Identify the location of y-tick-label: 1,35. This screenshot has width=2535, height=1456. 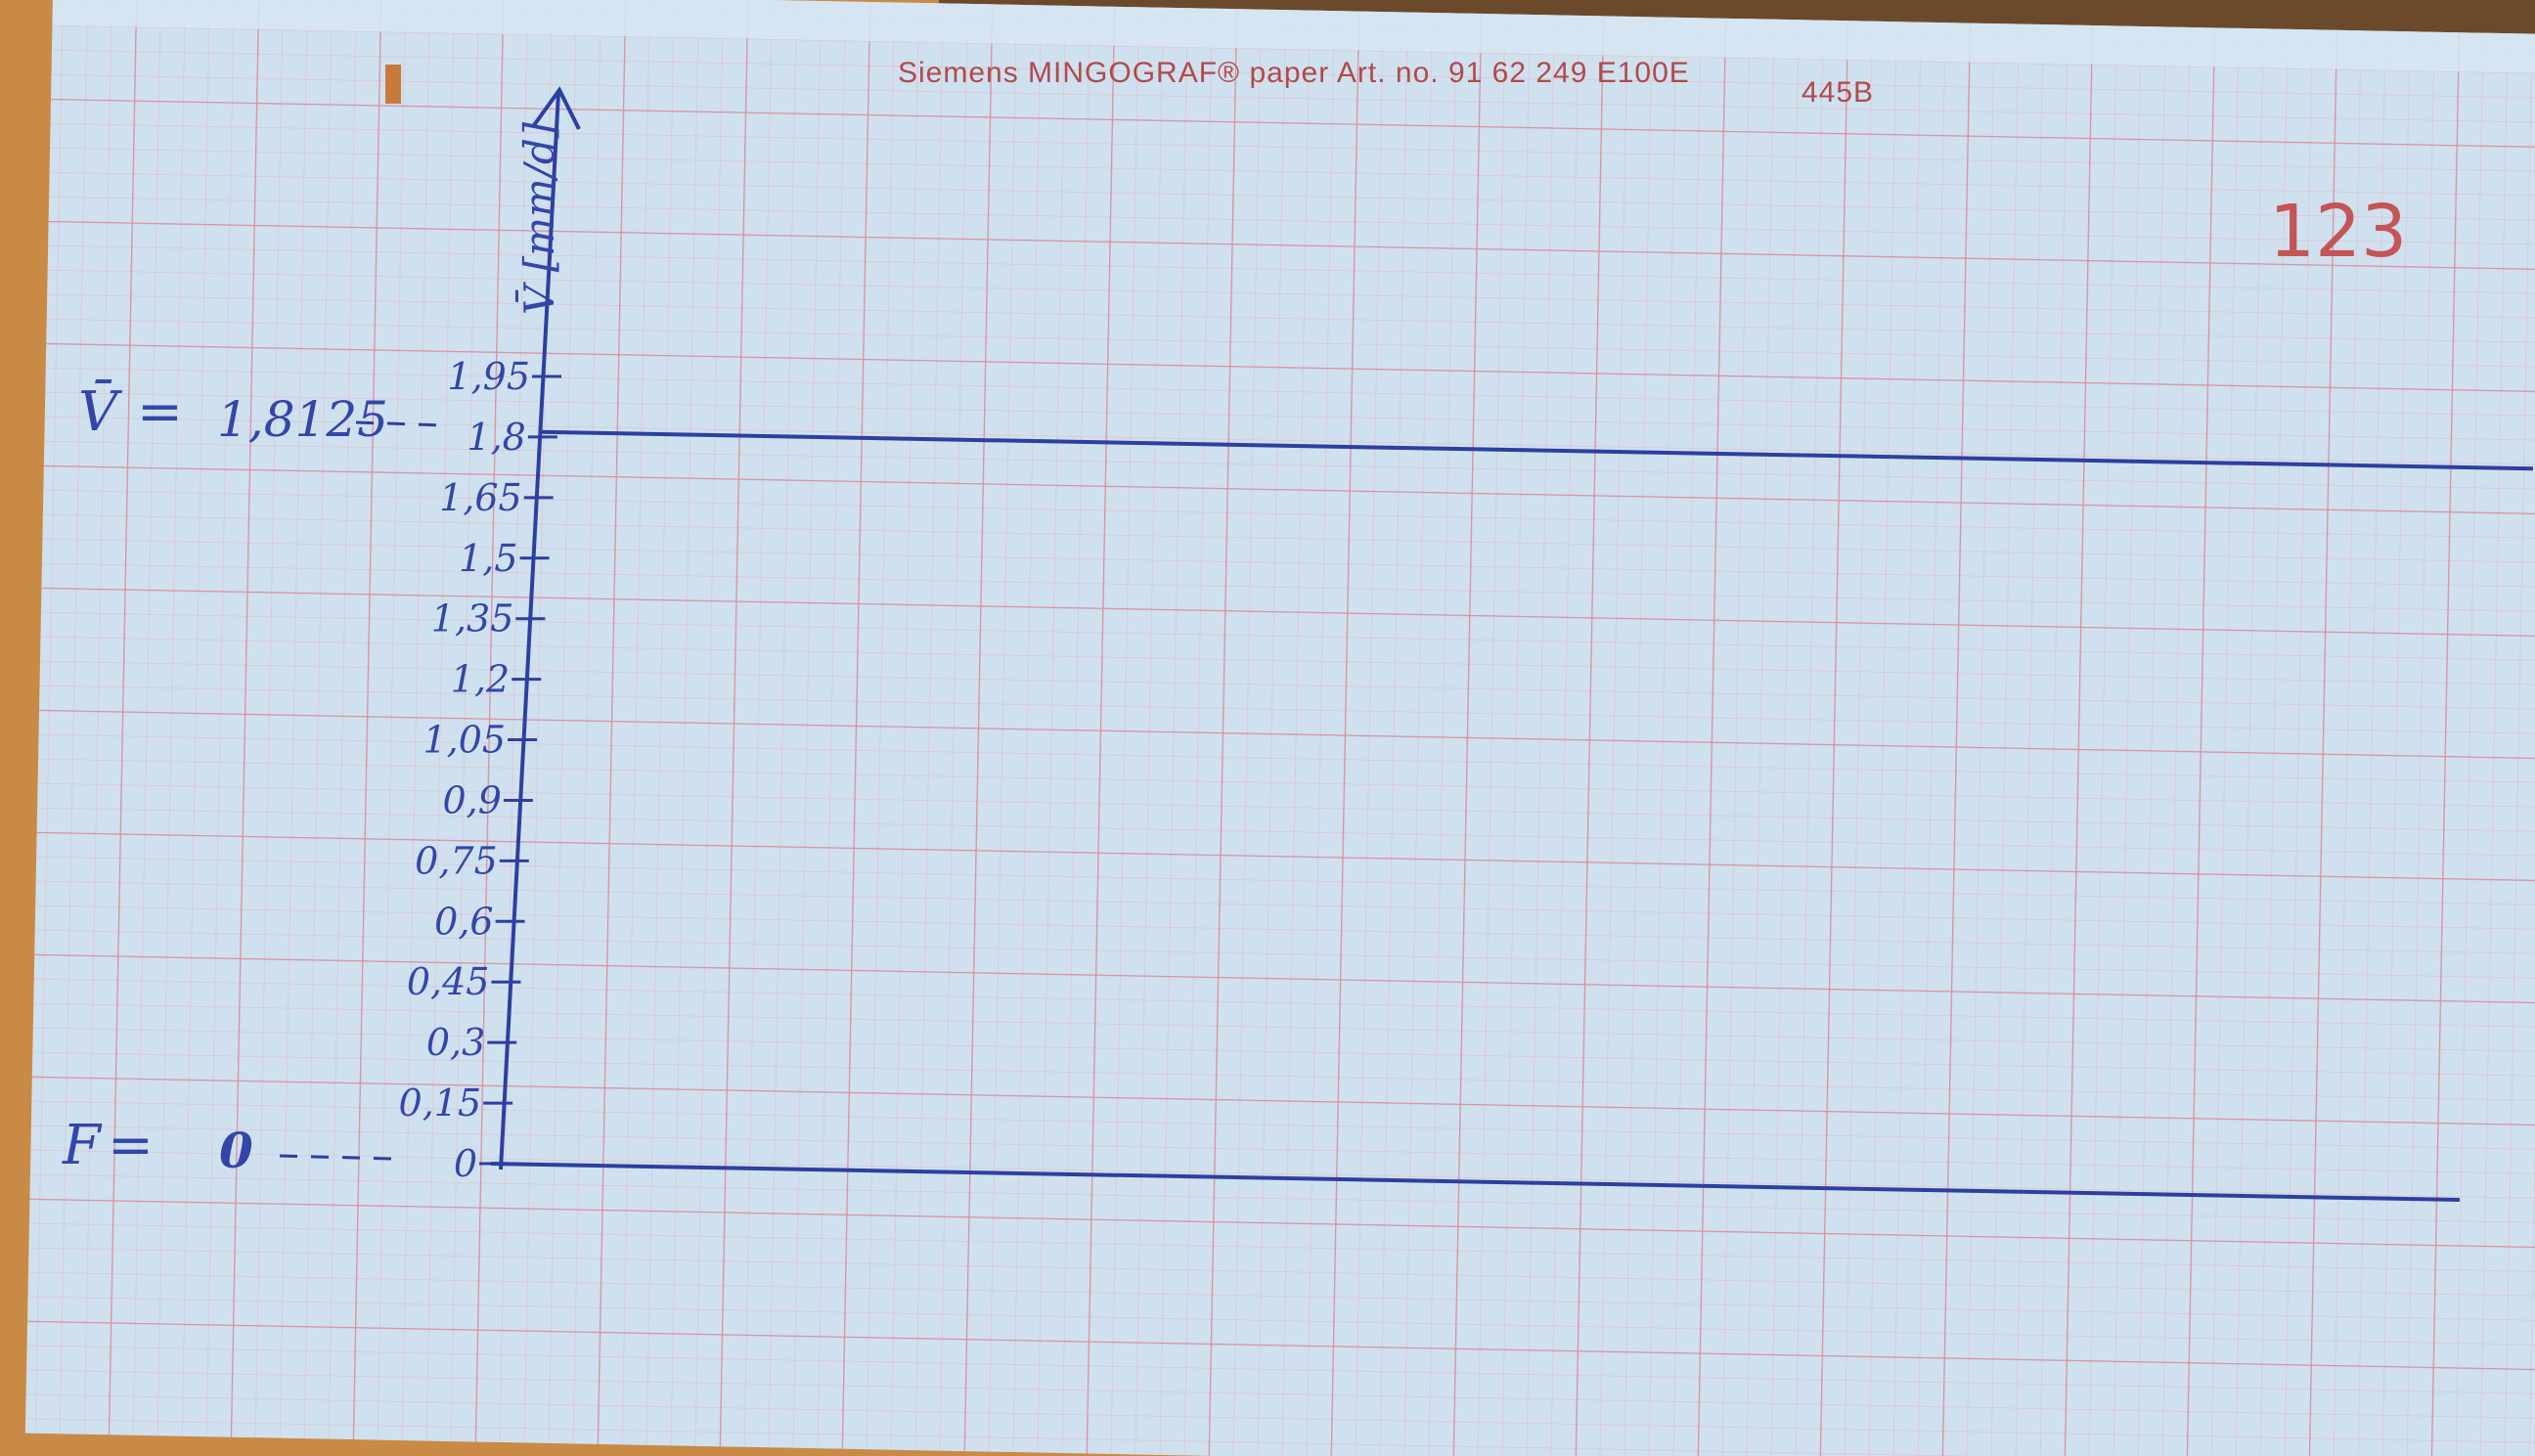
(472, 618).